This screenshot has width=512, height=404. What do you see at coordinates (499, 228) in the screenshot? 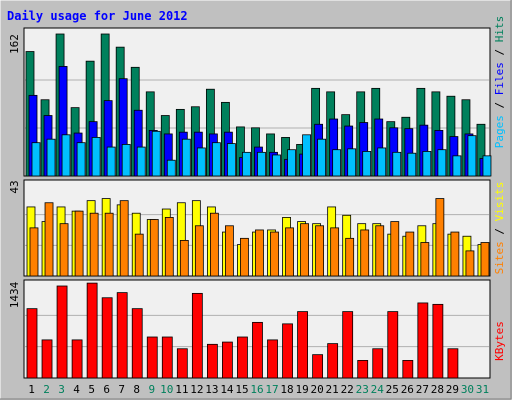
I see `legend-visits-sites: Sites / Visits` at bounding box center [499, 228].